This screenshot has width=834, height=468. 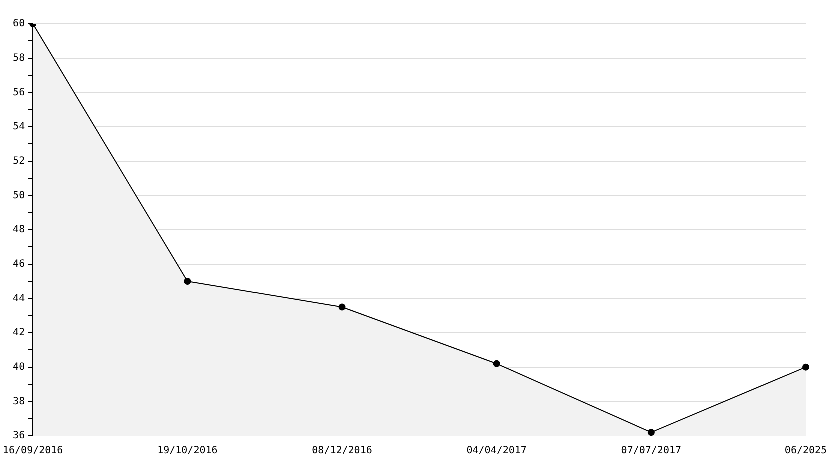 I want to click on x-tick-label: 19/10/2016, so click(x=188, y=451).